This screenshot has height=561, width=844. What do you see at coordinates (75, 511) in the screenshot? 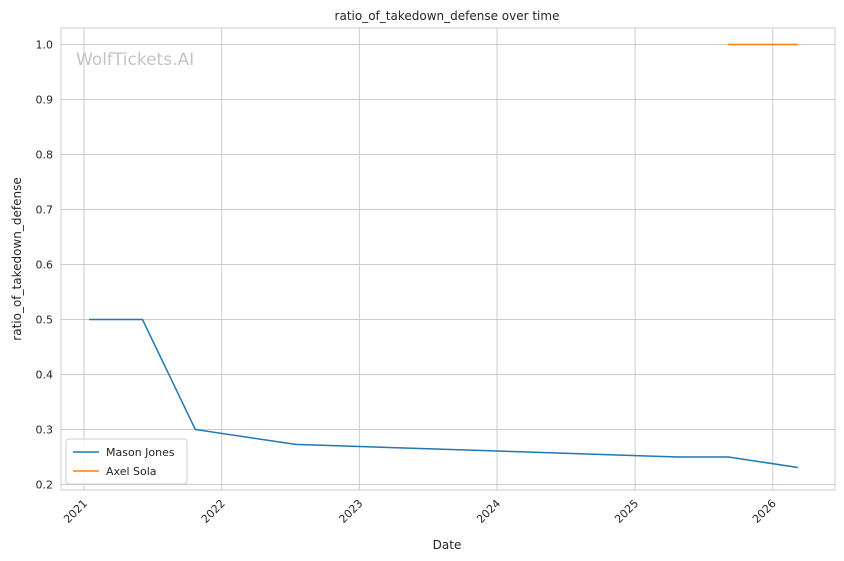
I see `x-tick-label: 2021` at bounding box center [75, 511].